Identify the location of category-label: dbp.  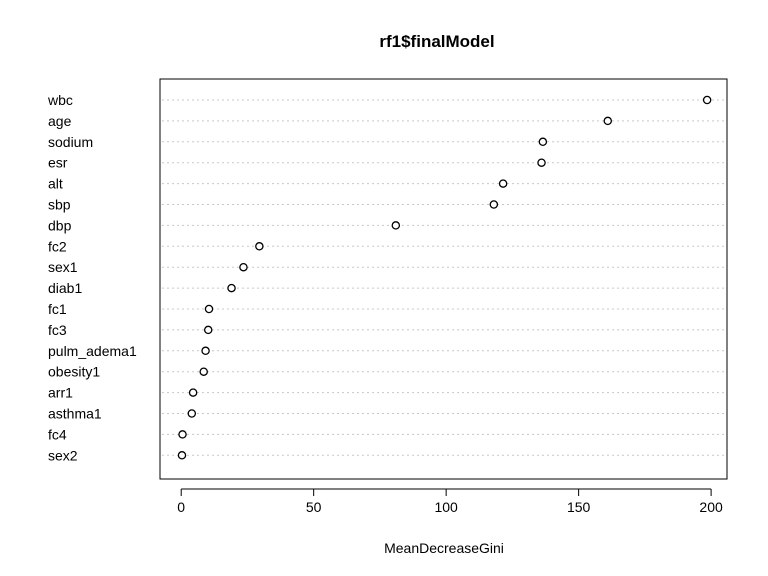
(60, 225).